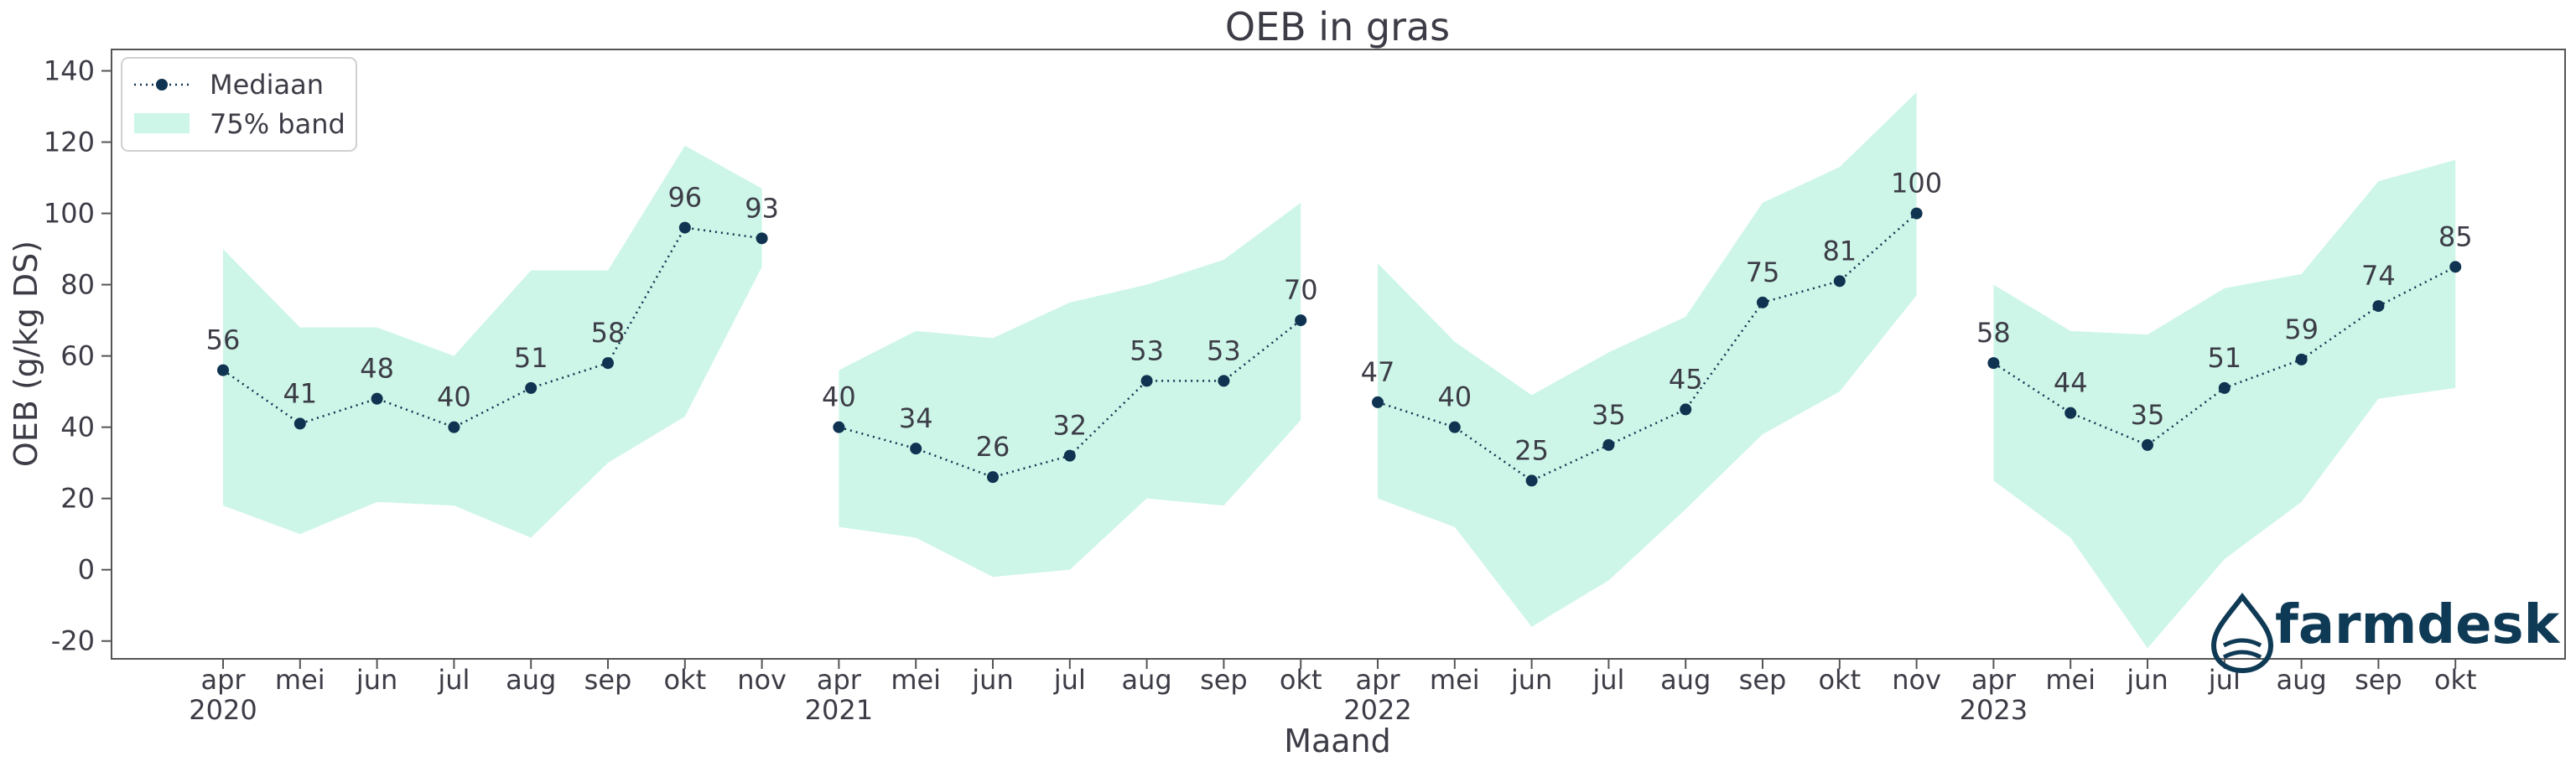  What do you see at coordinates (1994, 710) in the screenshot?
I see `x-tick-year-label: 2023` at bounding box center [1994, 710].